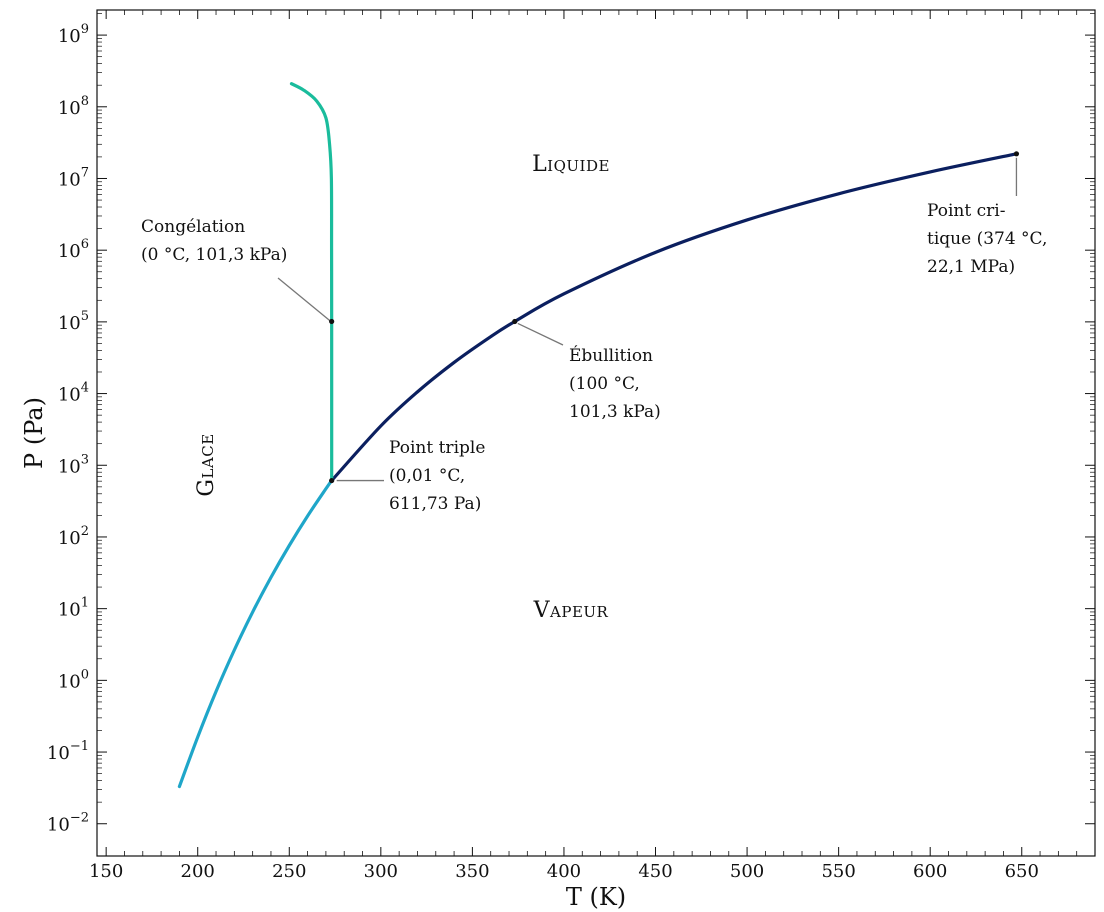  Describe the element at coordinates (289, 871) in the screenshot. I see `x-tick-label: 250` at that location.